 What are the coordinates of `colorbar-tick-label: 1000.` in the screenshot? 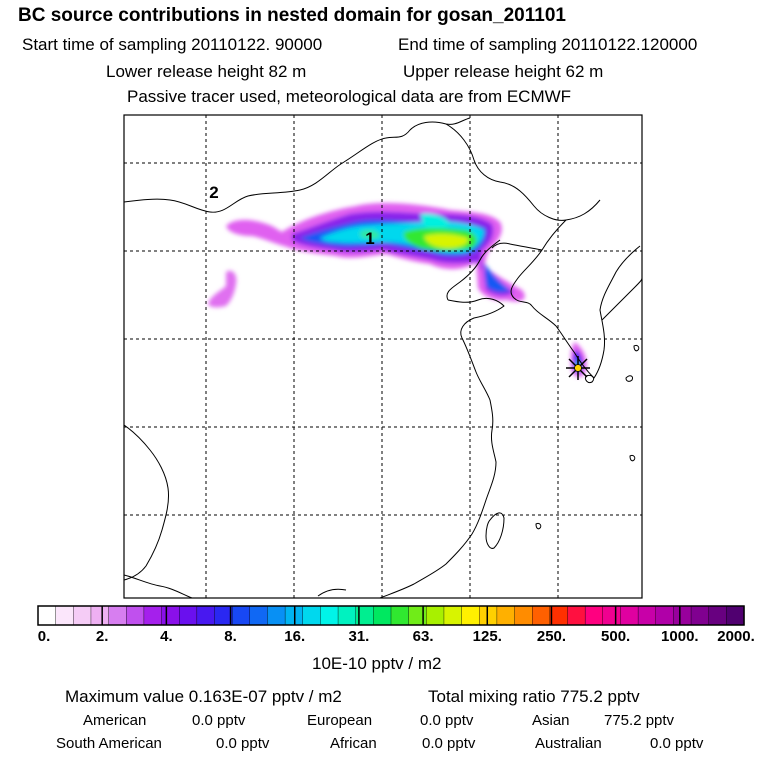 It's located at (680, 636).